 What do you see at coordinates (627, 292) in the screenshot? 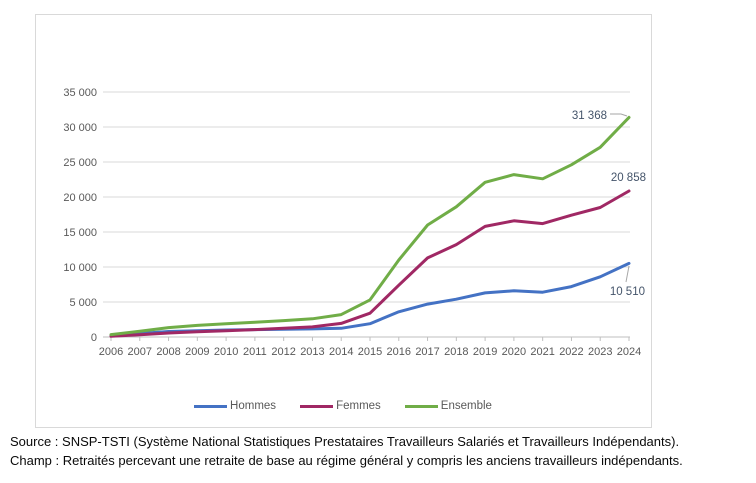
I see `data-label-hommes: 10 510` at bounding box center [627, 292].